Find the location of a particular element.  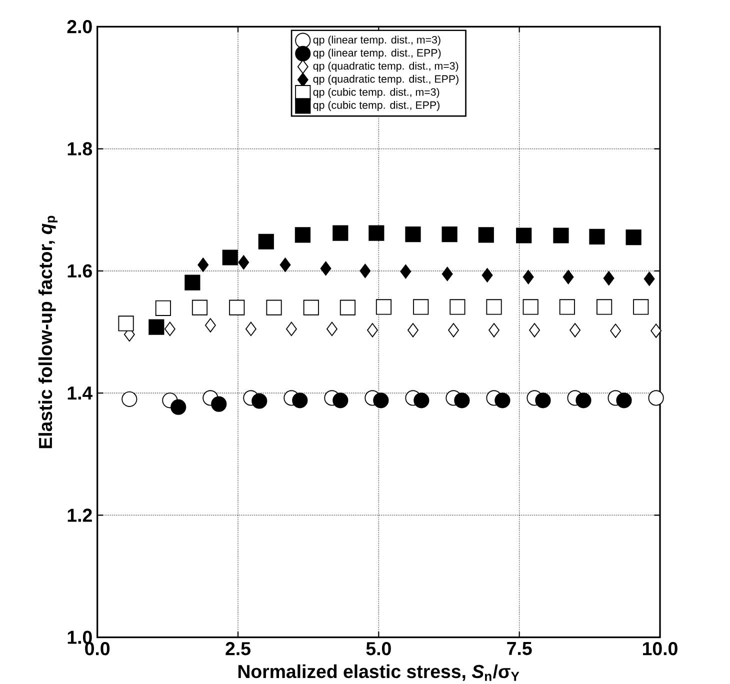

y-tick-label: 1.0 is located at coordinates (80, 637).